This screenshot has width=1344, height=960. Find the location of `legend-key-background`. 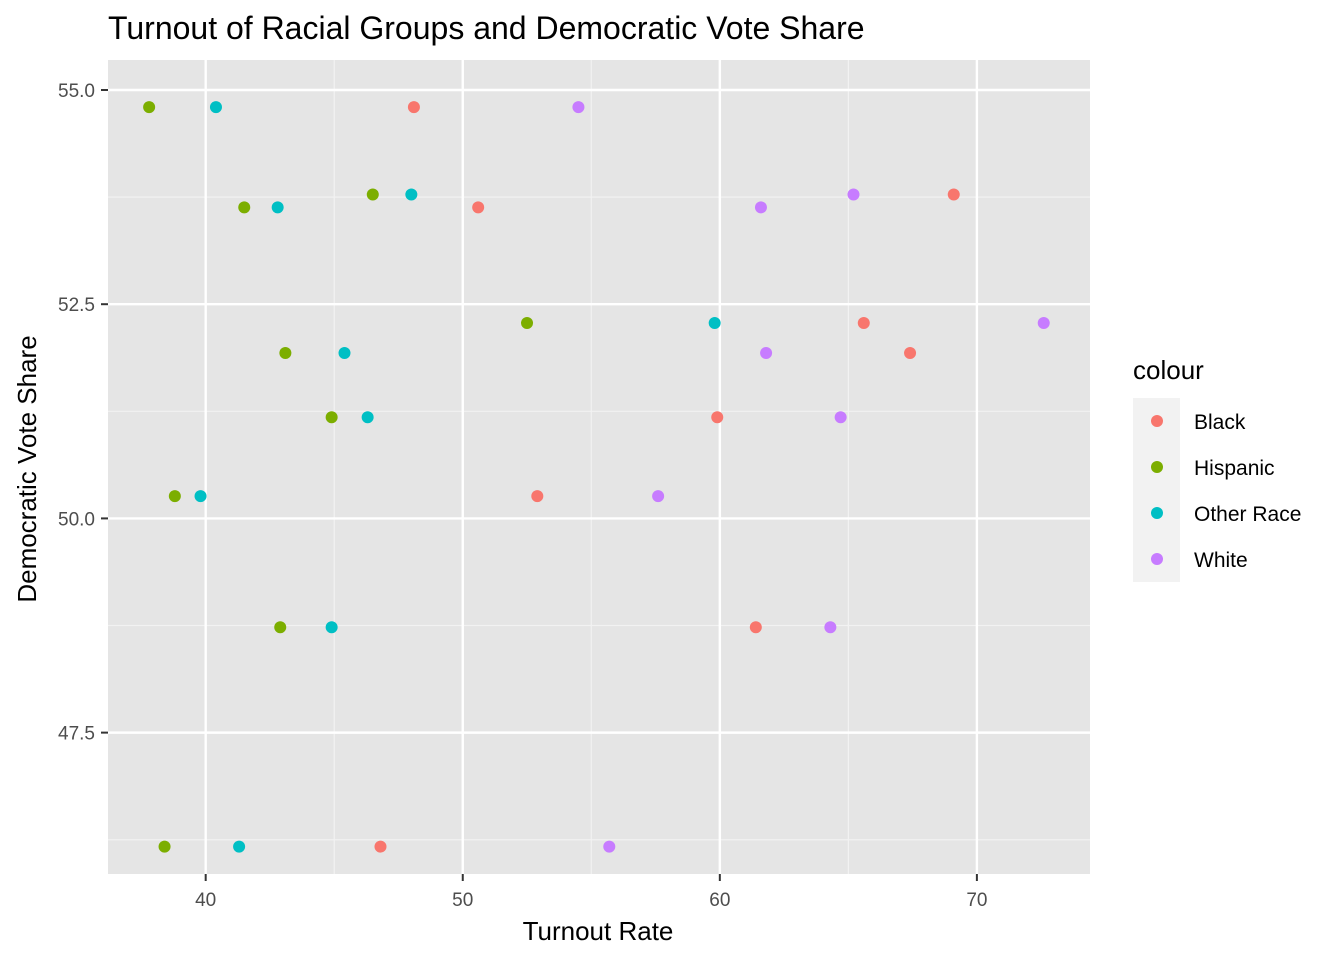

legend-key-background is located at coordinates (1156, 490).